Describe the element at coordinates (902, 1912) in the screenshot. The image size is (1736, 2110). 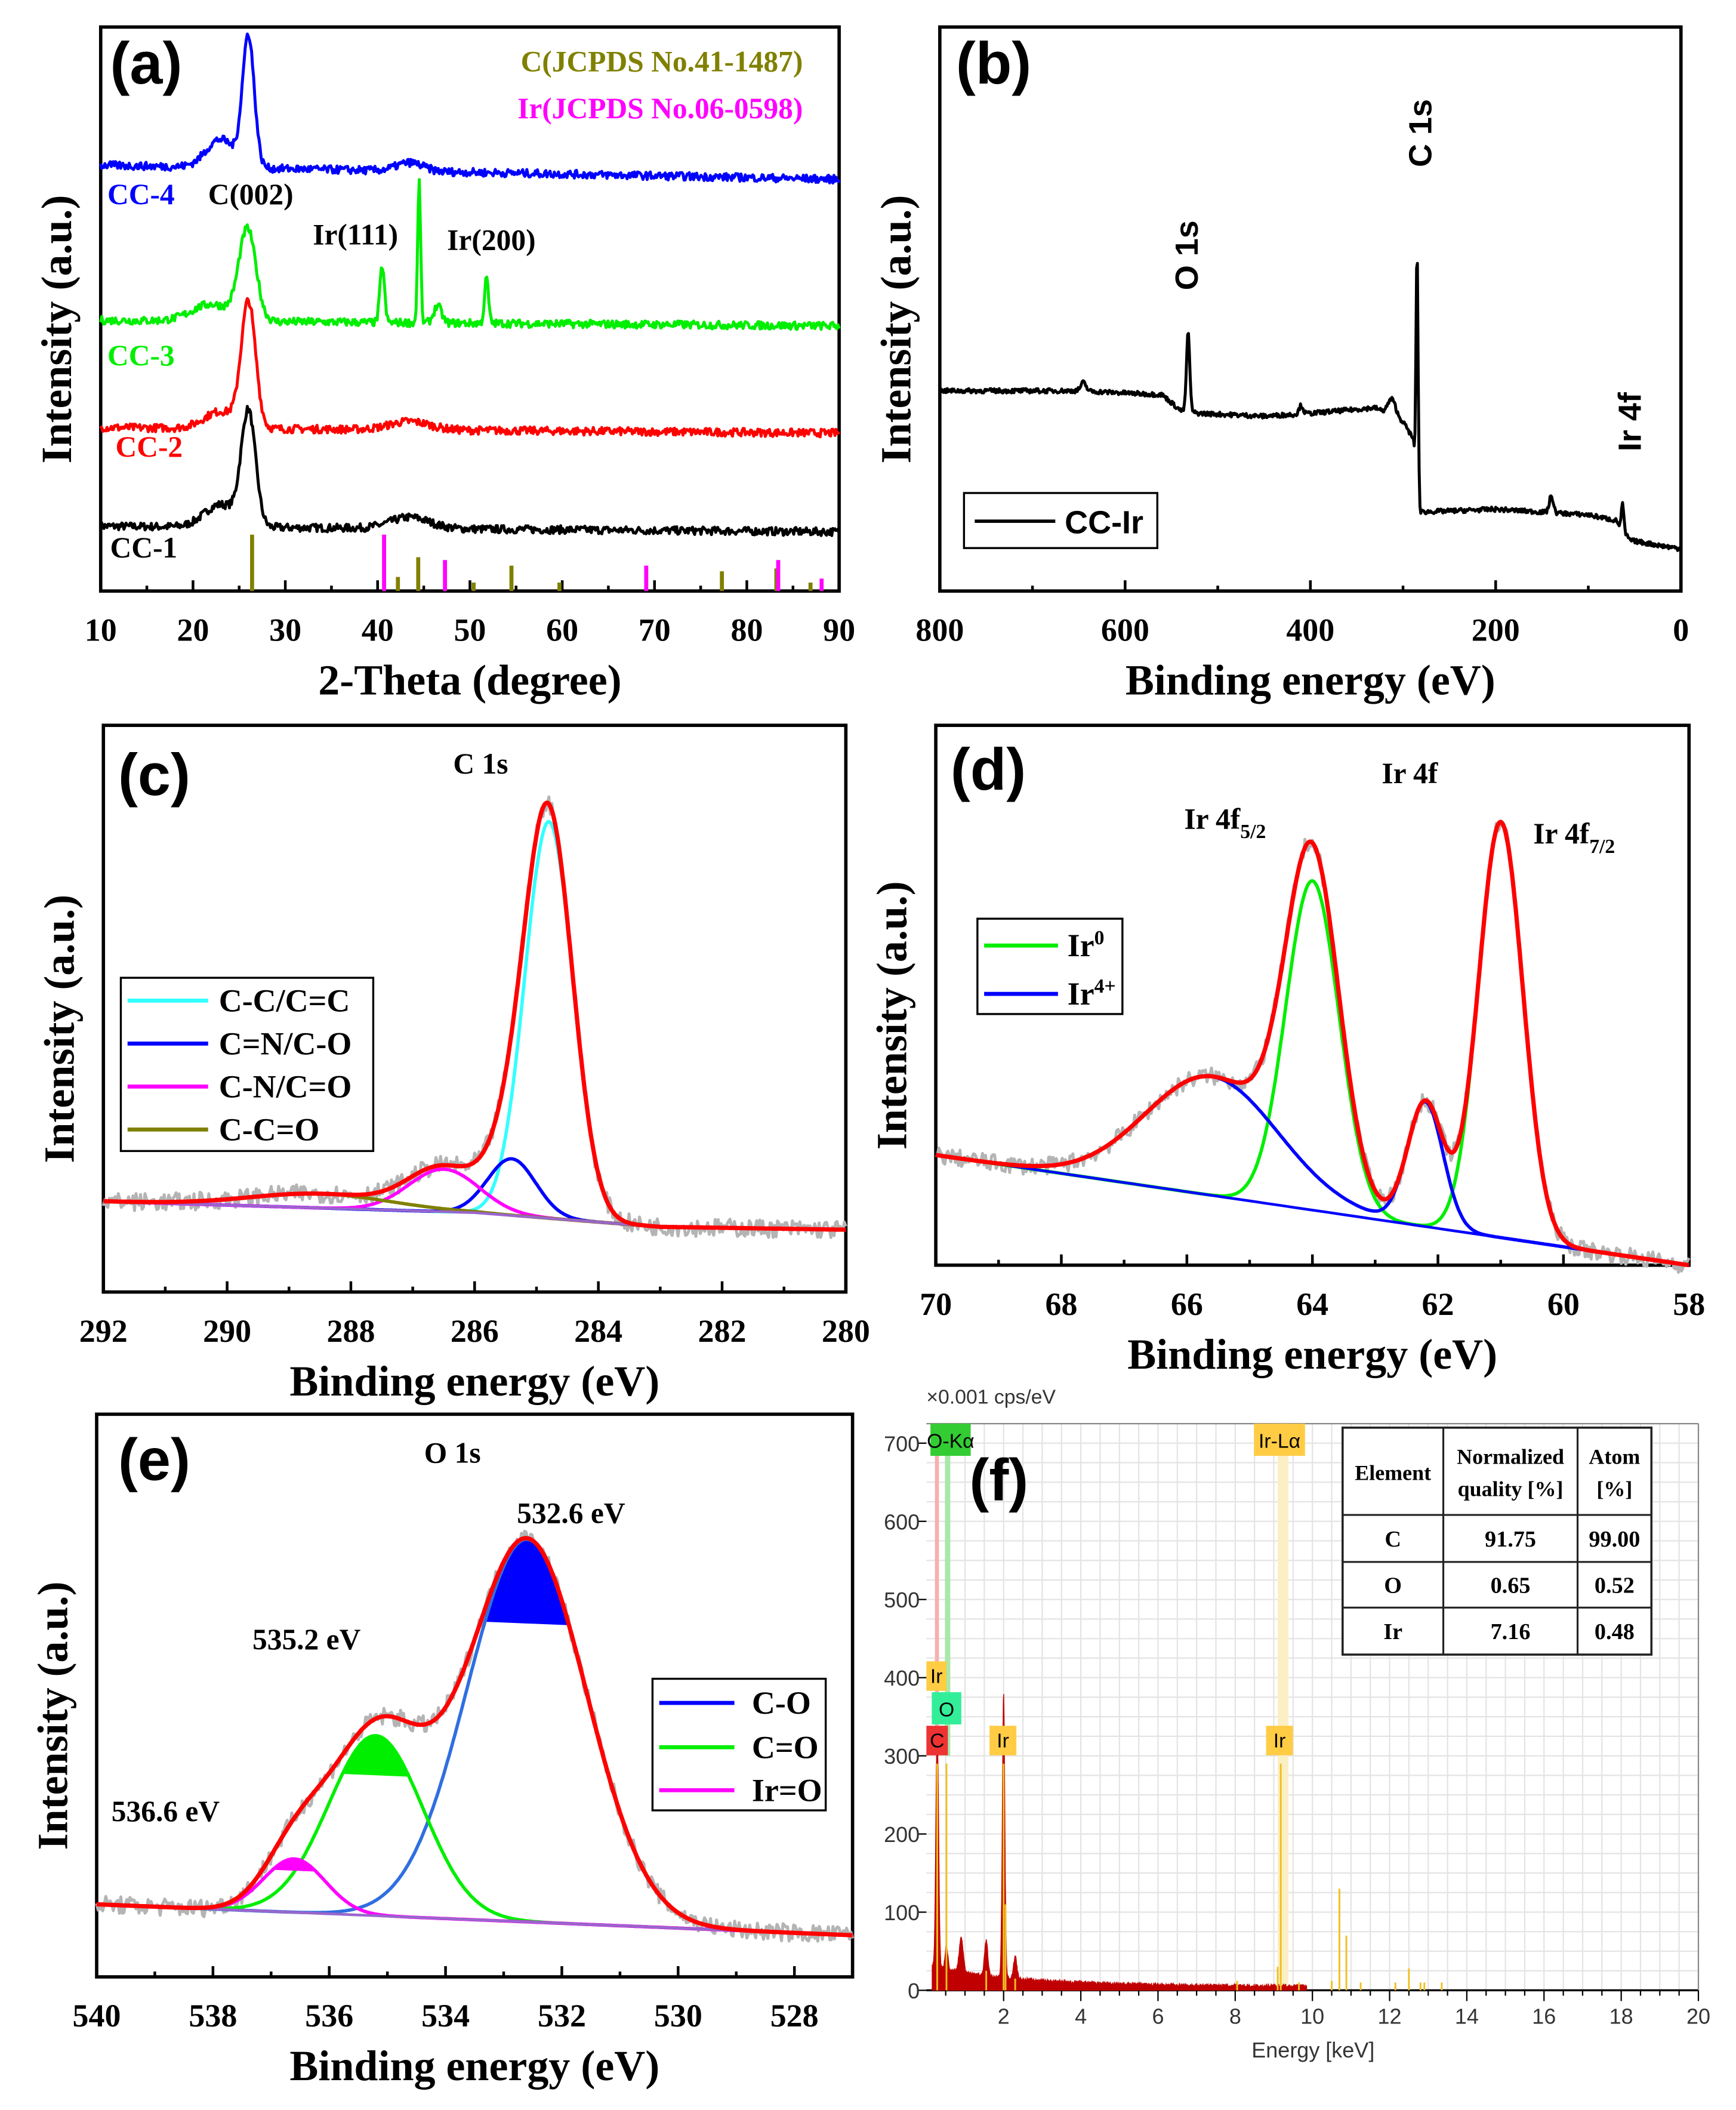
I see `y-tick-label: 100` at that location.